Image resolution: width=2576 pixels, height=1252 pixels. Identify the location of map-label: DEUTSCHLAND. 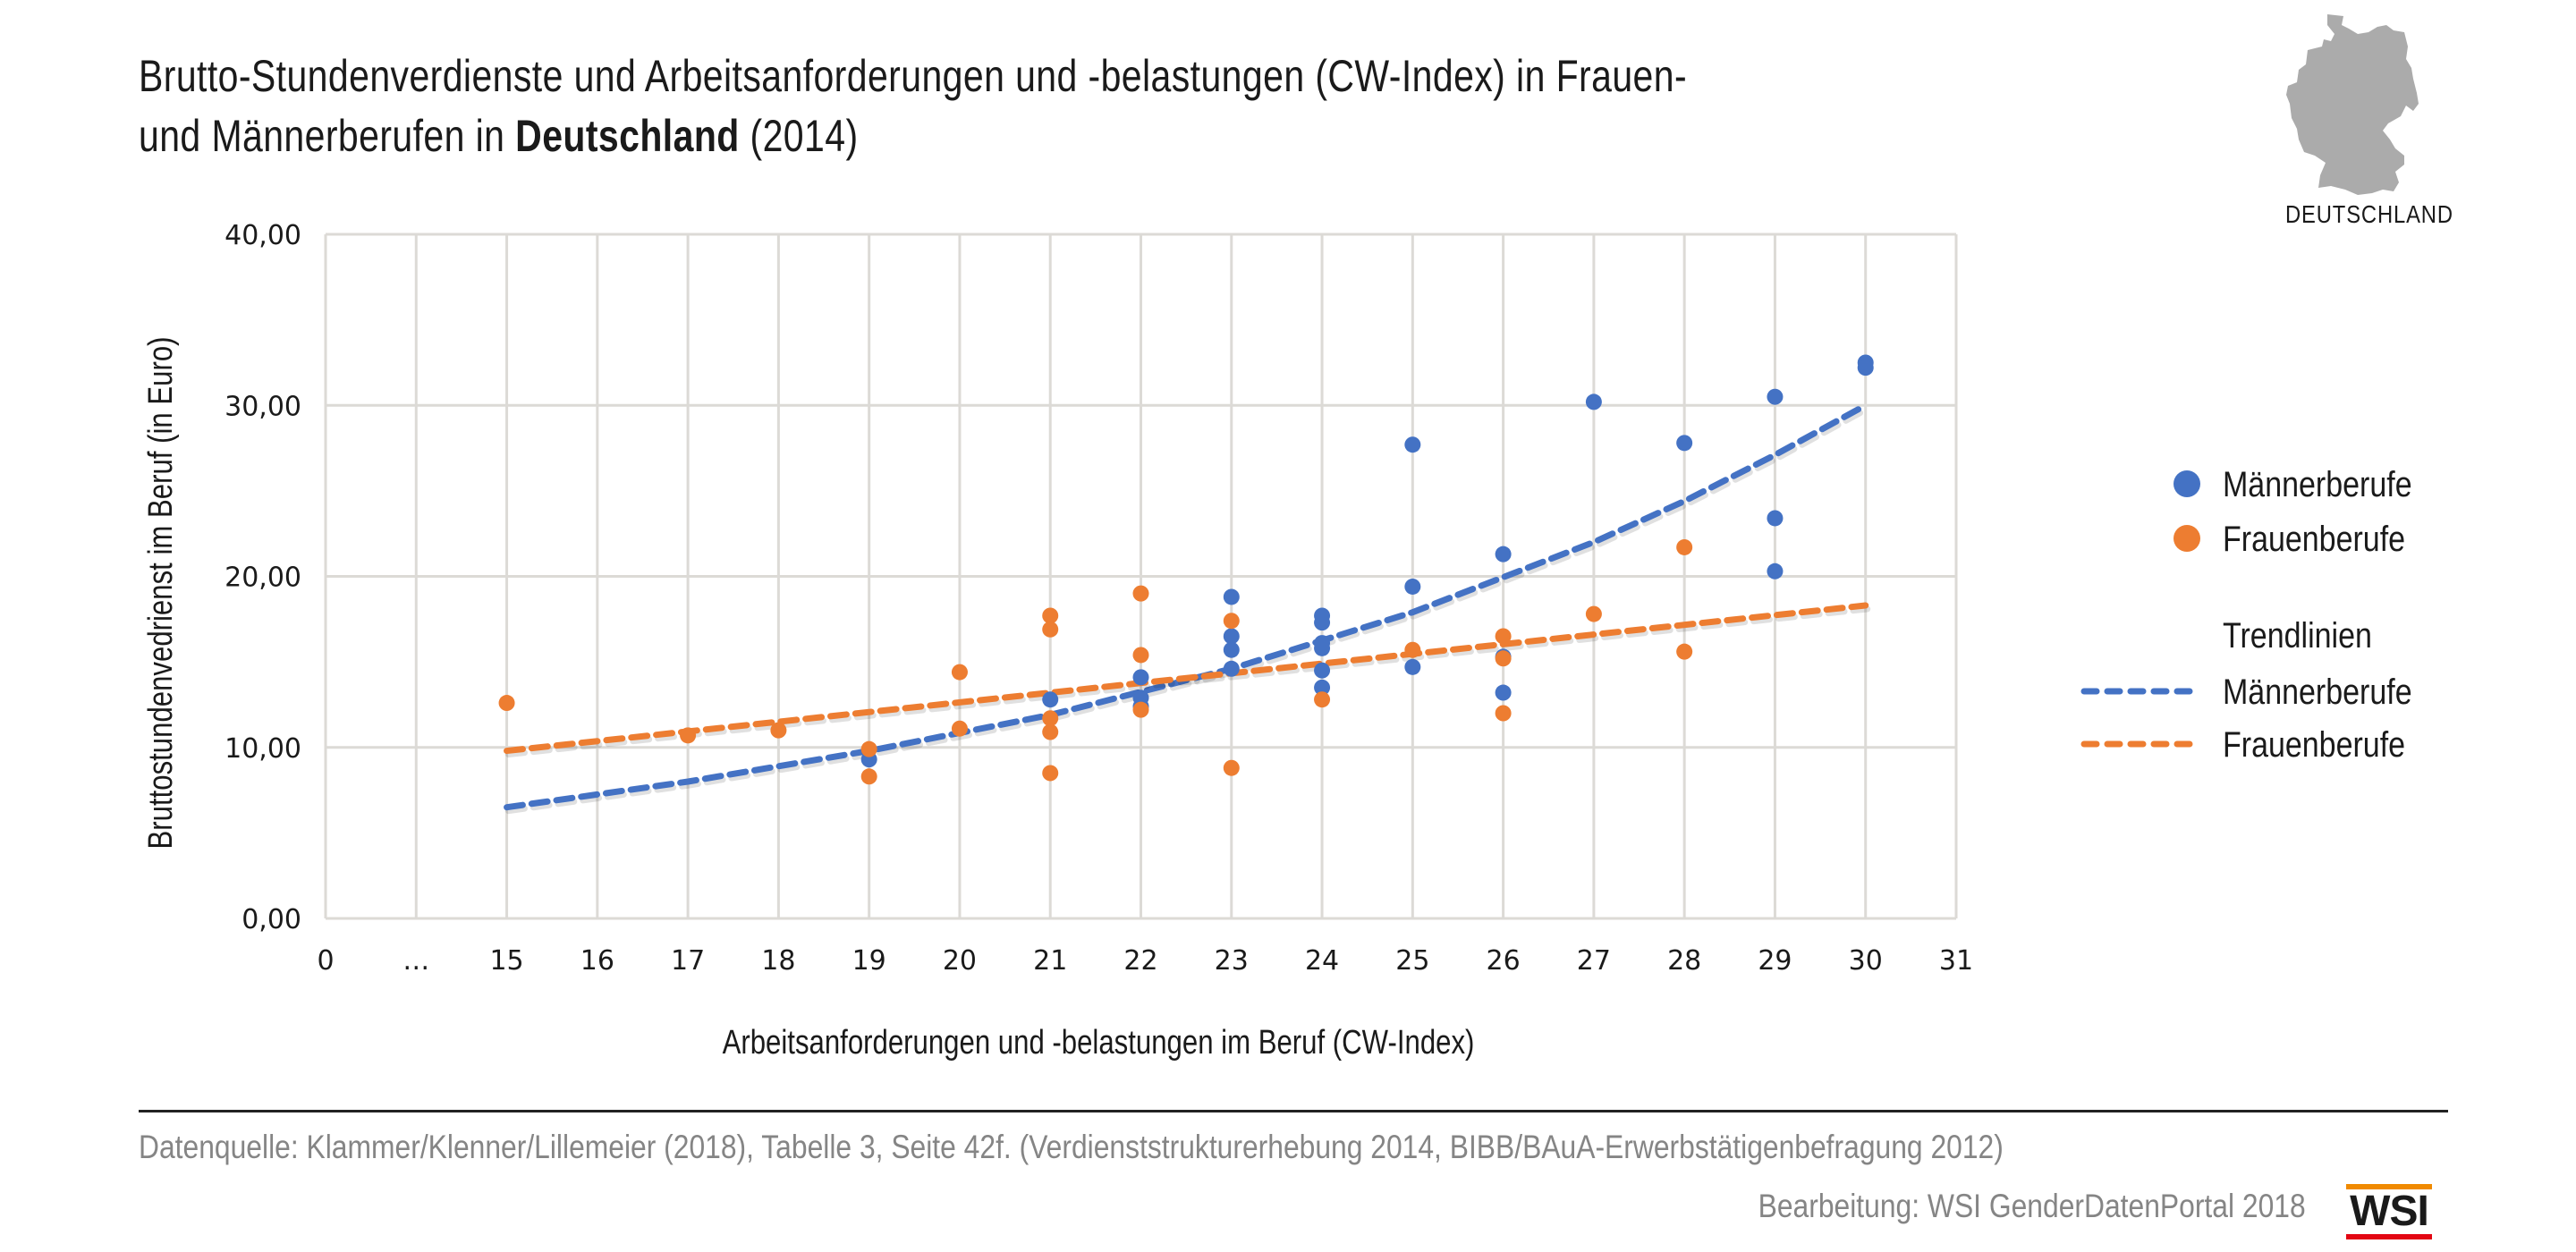
(2369, 214).